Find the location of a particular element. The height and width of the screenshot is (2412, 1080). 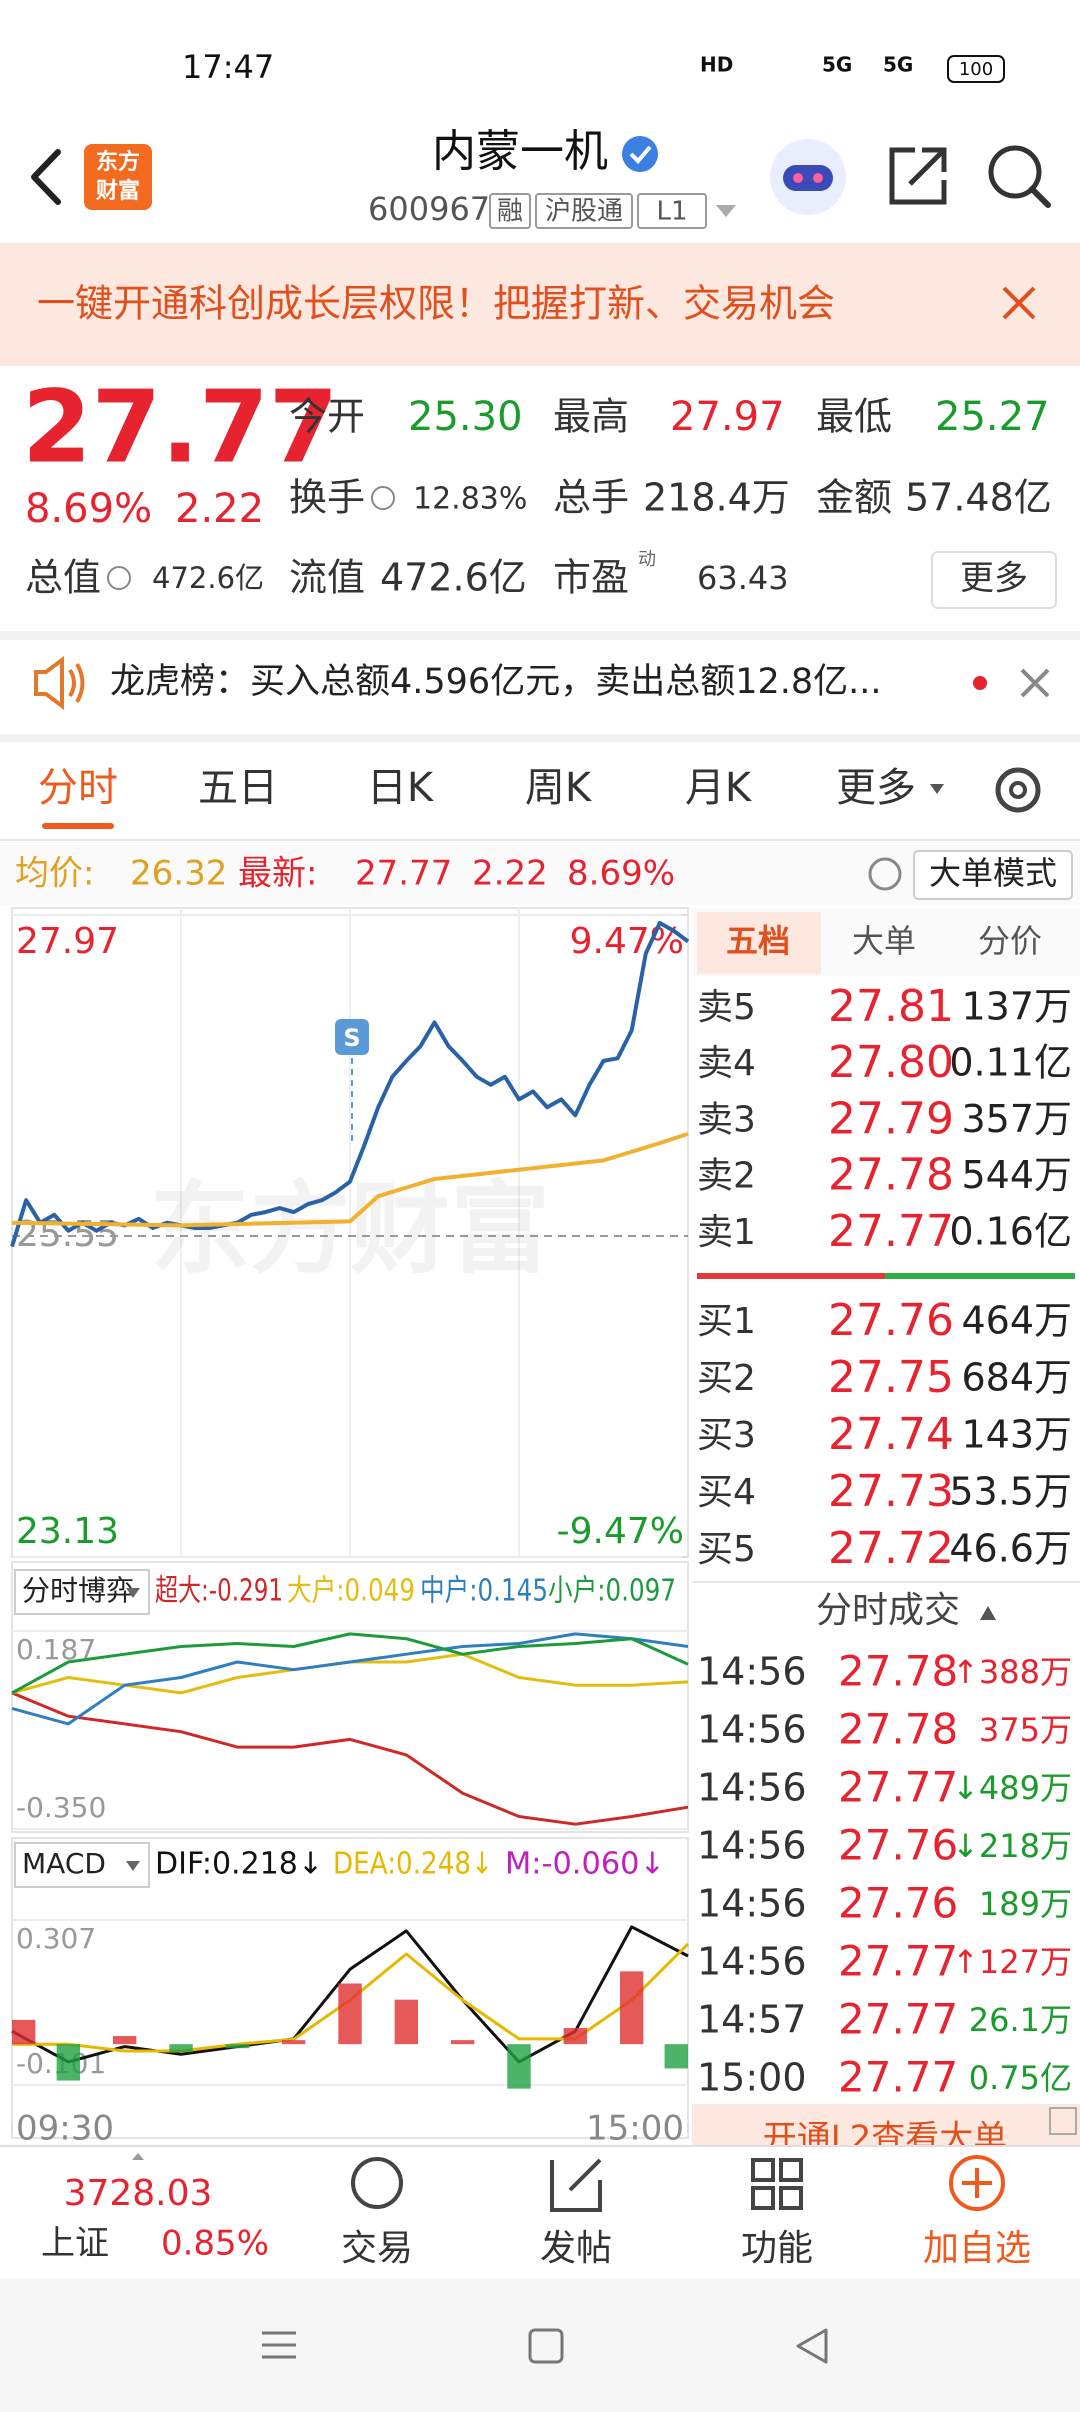

ob-volume: 464万 is located at coordinates (1016, 1321).